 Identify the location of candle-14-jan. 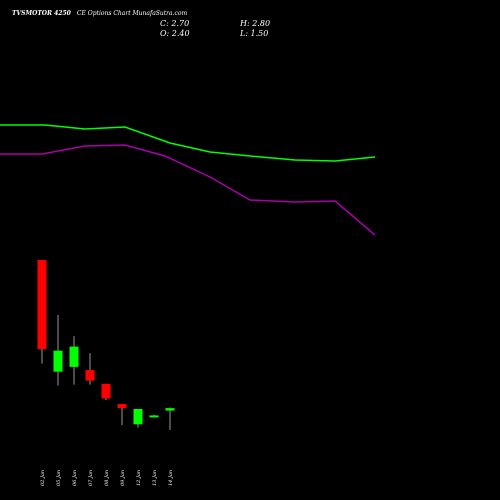
(170, 418).